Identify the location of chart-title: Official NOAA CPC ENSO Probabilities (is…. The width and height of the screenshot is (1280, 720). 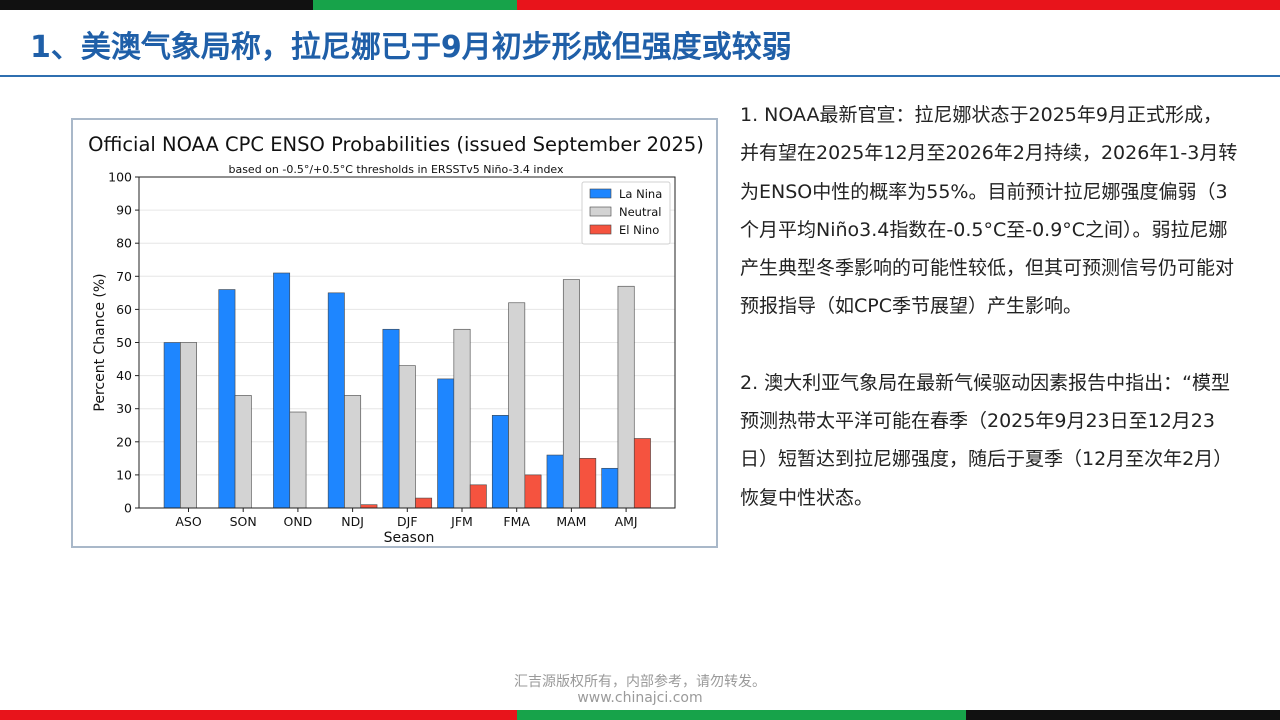
(396, 144).